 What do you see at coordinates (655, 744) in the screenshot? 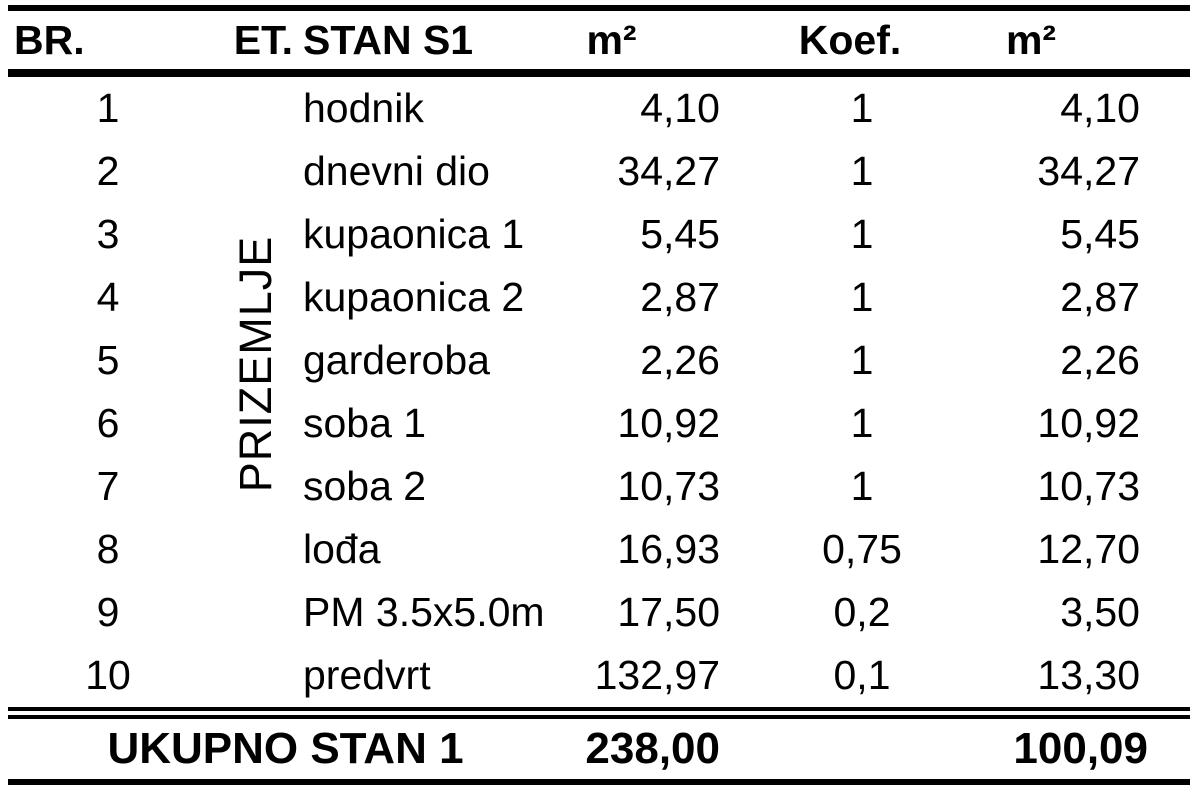
I see `total-area-value: 238,00` at bounding box center [655, 744].